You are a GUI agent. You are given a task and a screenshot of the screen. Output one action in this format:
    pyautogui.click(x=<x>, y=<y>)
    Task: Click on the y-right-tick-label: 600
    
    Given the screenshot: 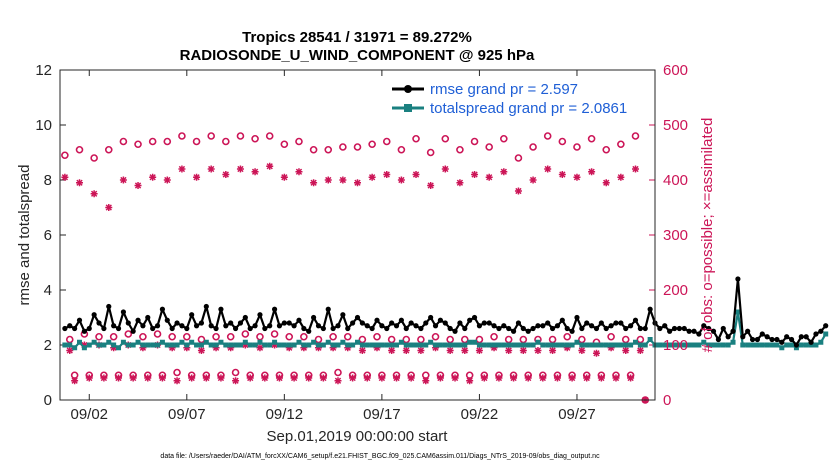 What is the action you would take?
    pyautogui.click(x=675, y=70)
    